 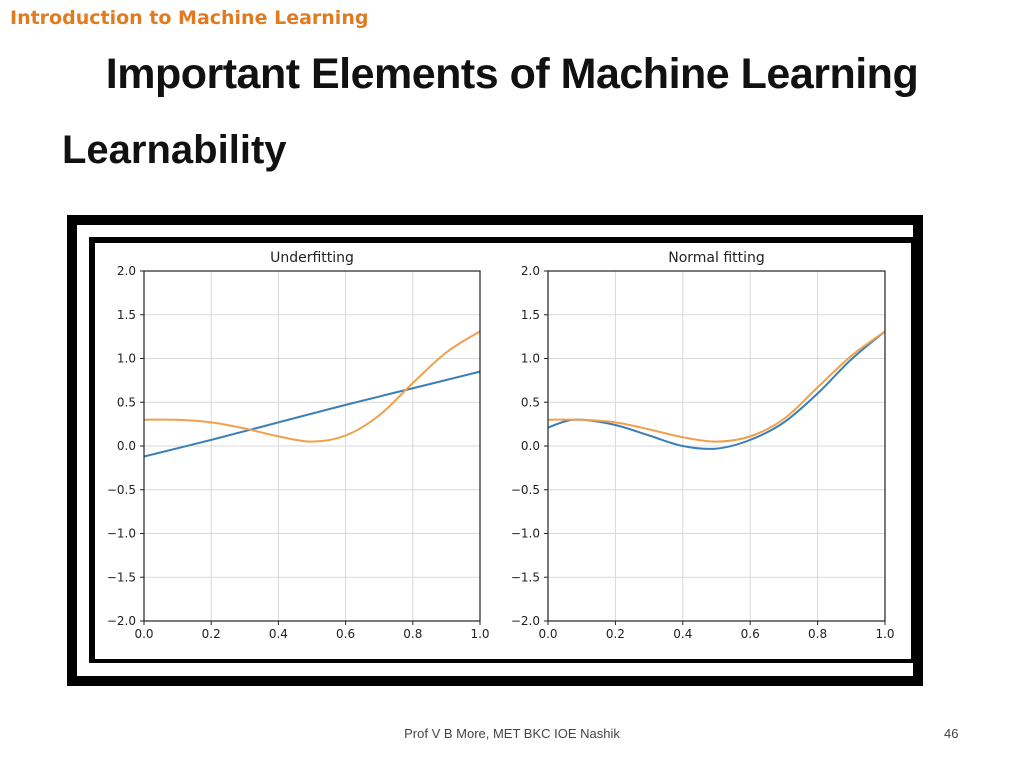 I want to click on chart-2-ytick-label: 0.0, so click(x=530, y=446).